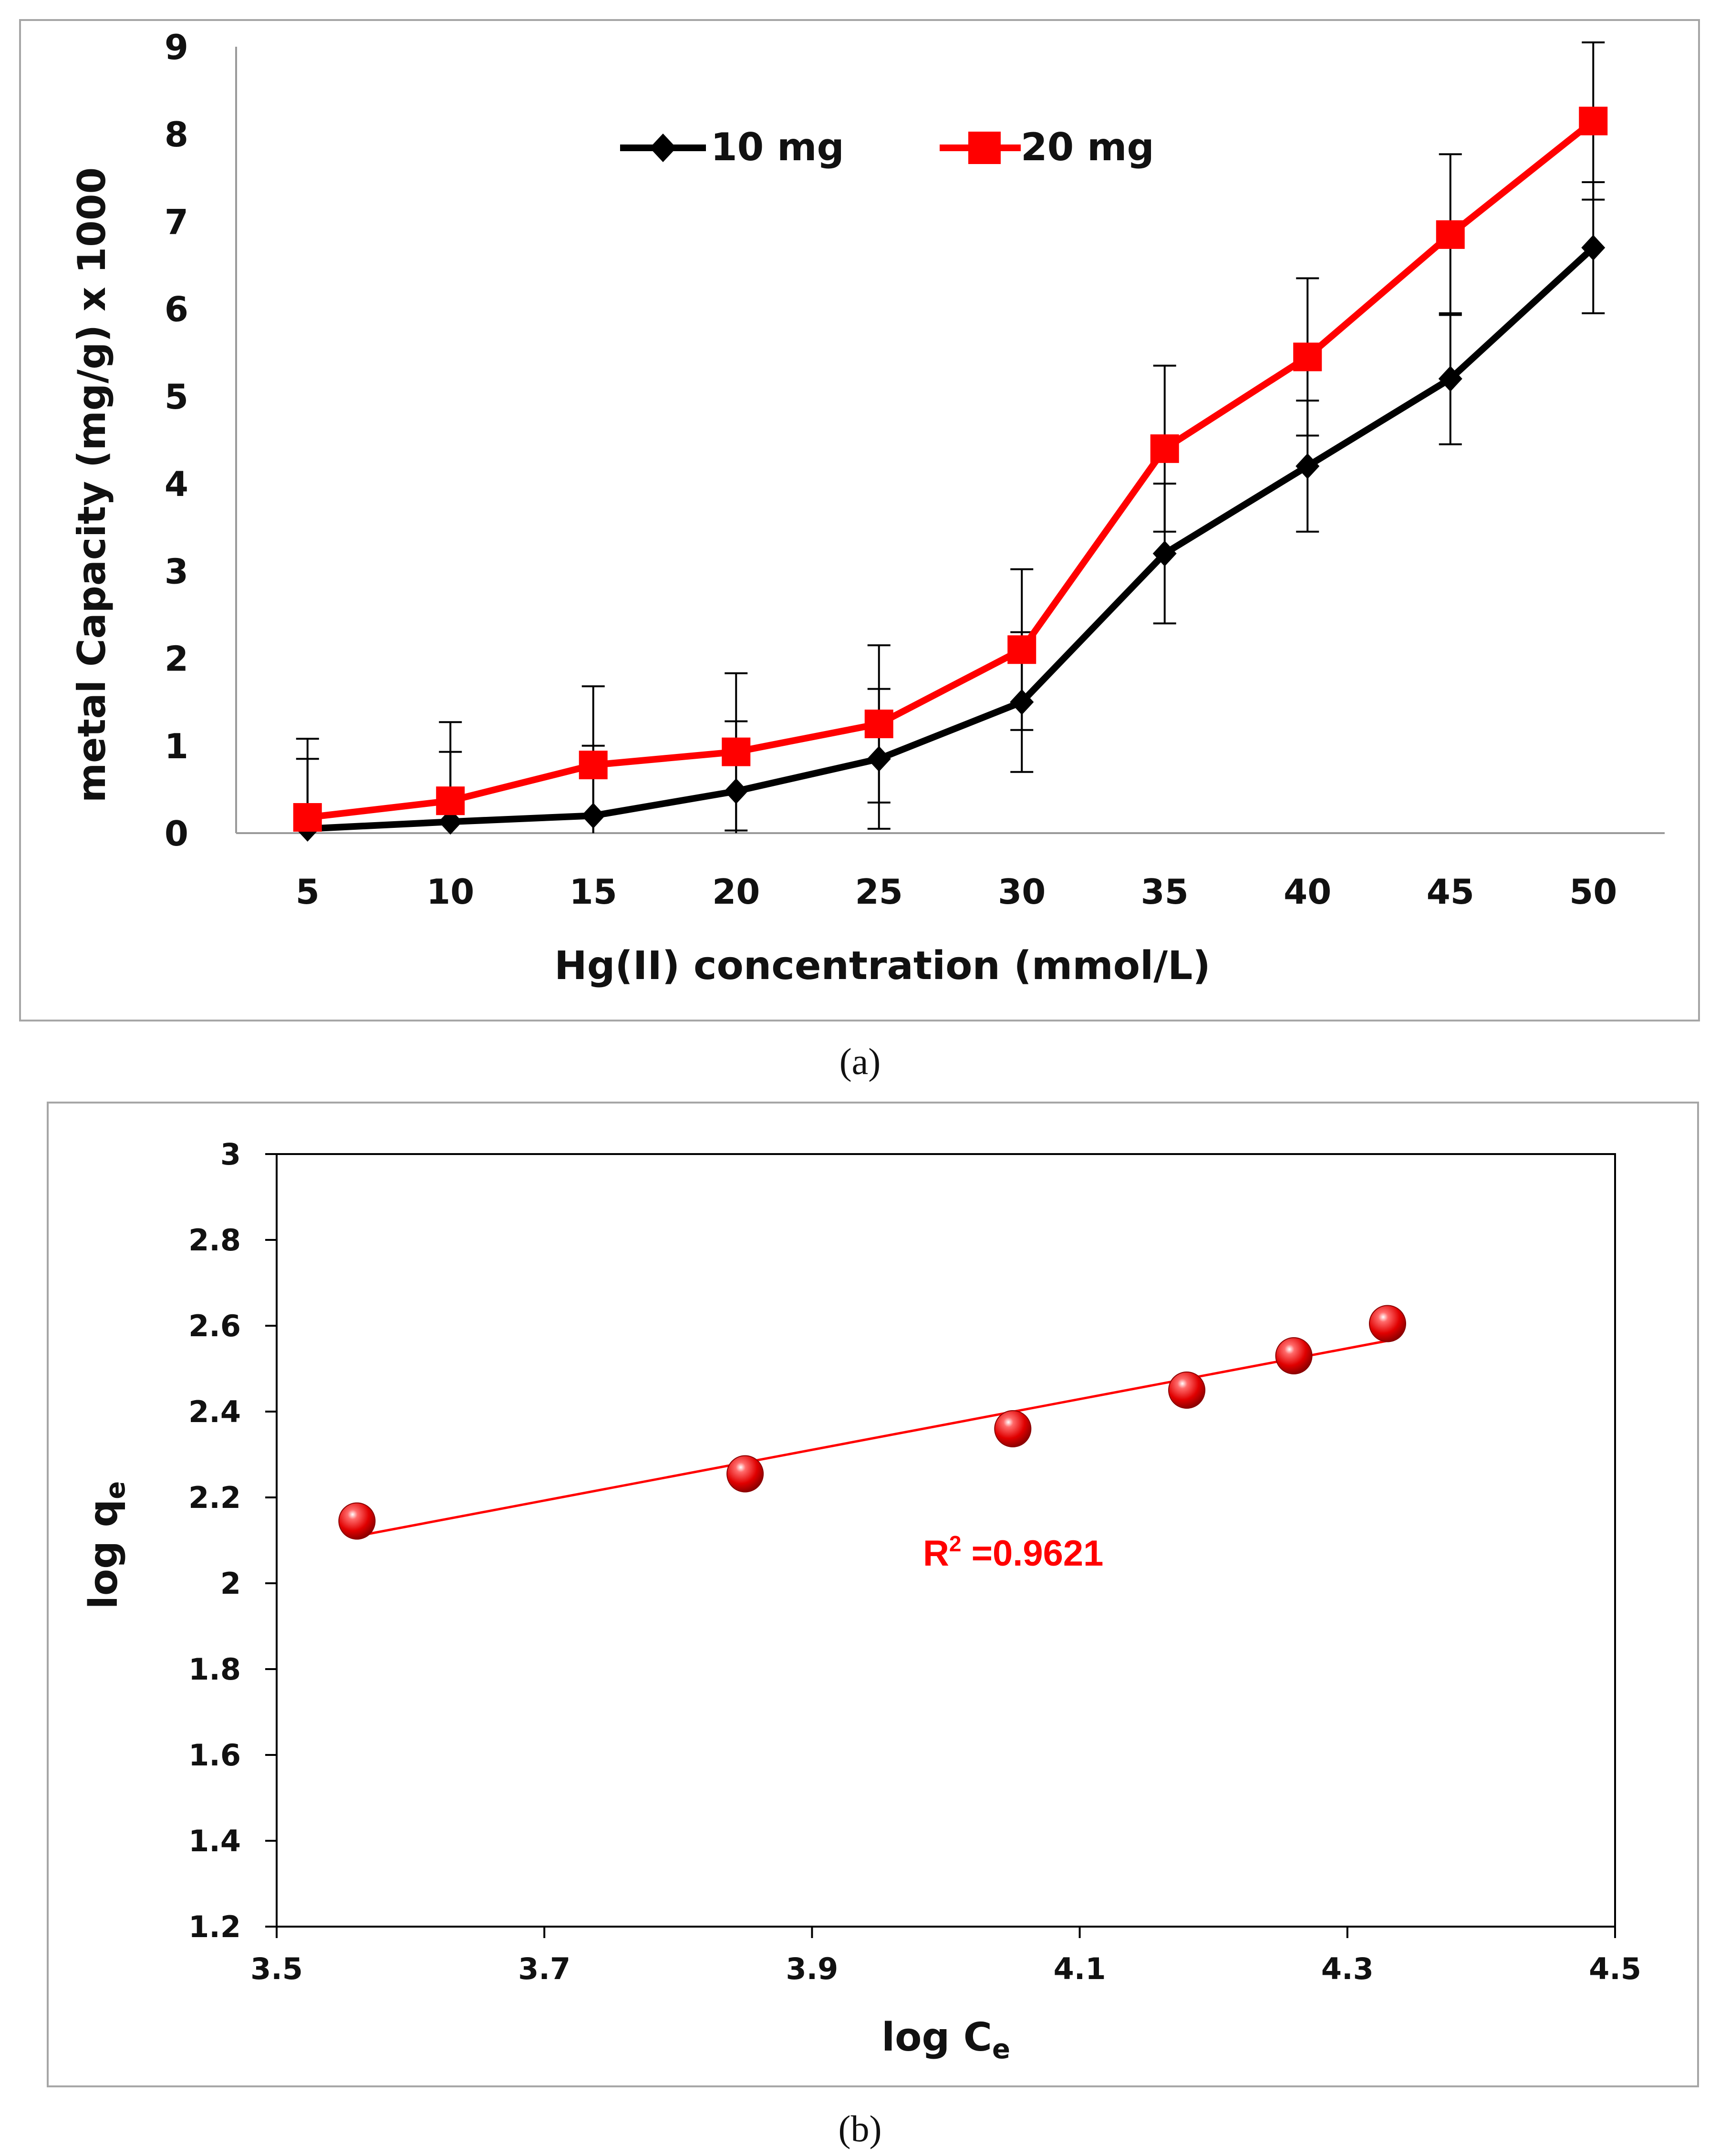 The height and width of the screenshot is (2156, 1720). I want to click on panel-a-x-ticks: 5 10 15 20 25 30 35 40 45 50, so click(956, 892).